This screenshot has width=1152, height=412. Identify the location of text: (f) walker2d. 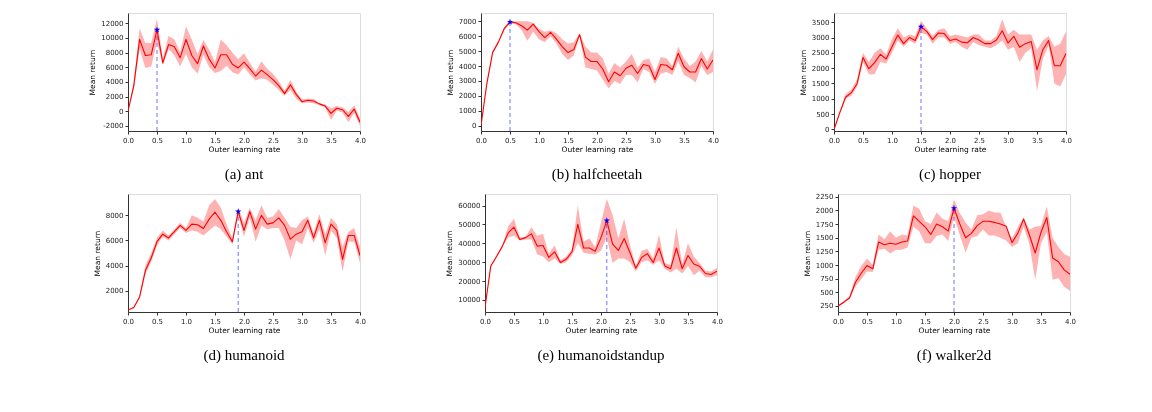
(954, 355).